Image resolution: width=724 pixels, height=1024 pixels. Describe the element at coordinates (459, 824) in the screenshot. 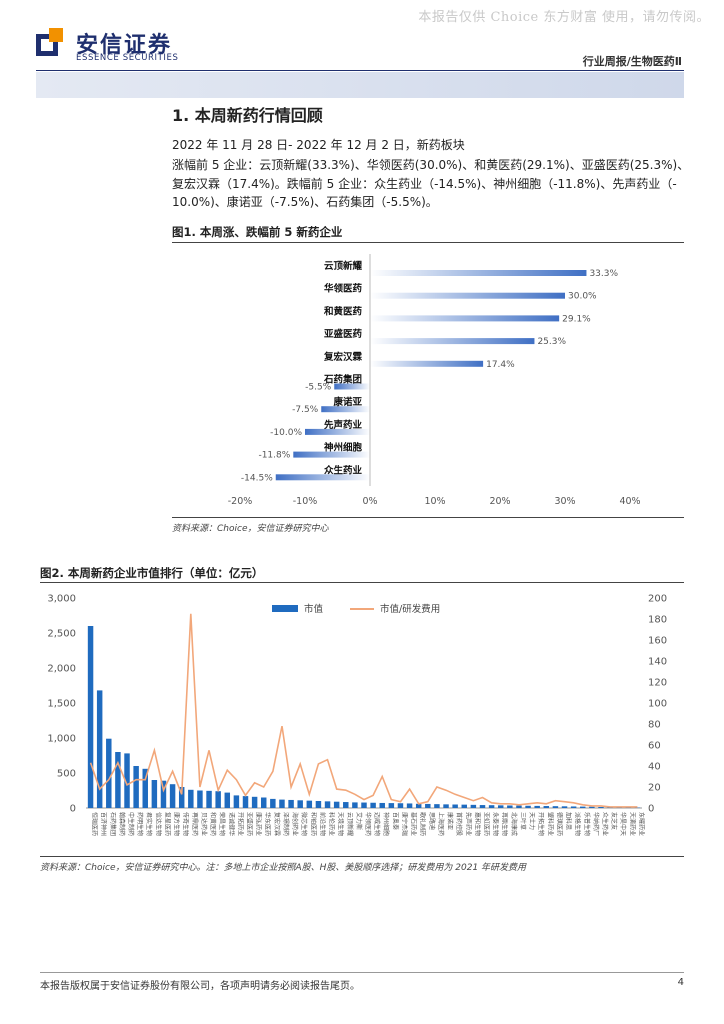

I see `x-tick-label: 首药控股` at that location.